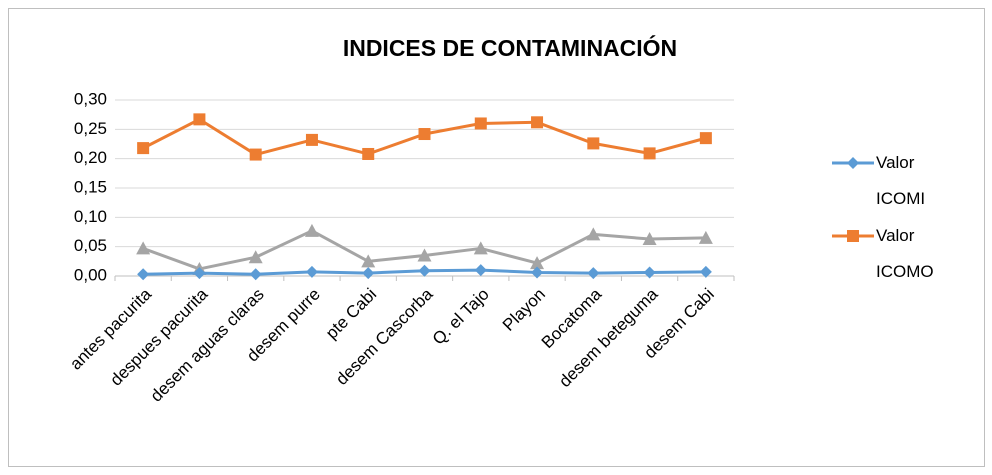 The image size is (992, 475). I want to click on legend-label: Valor ICOMO, so click(905, 253).